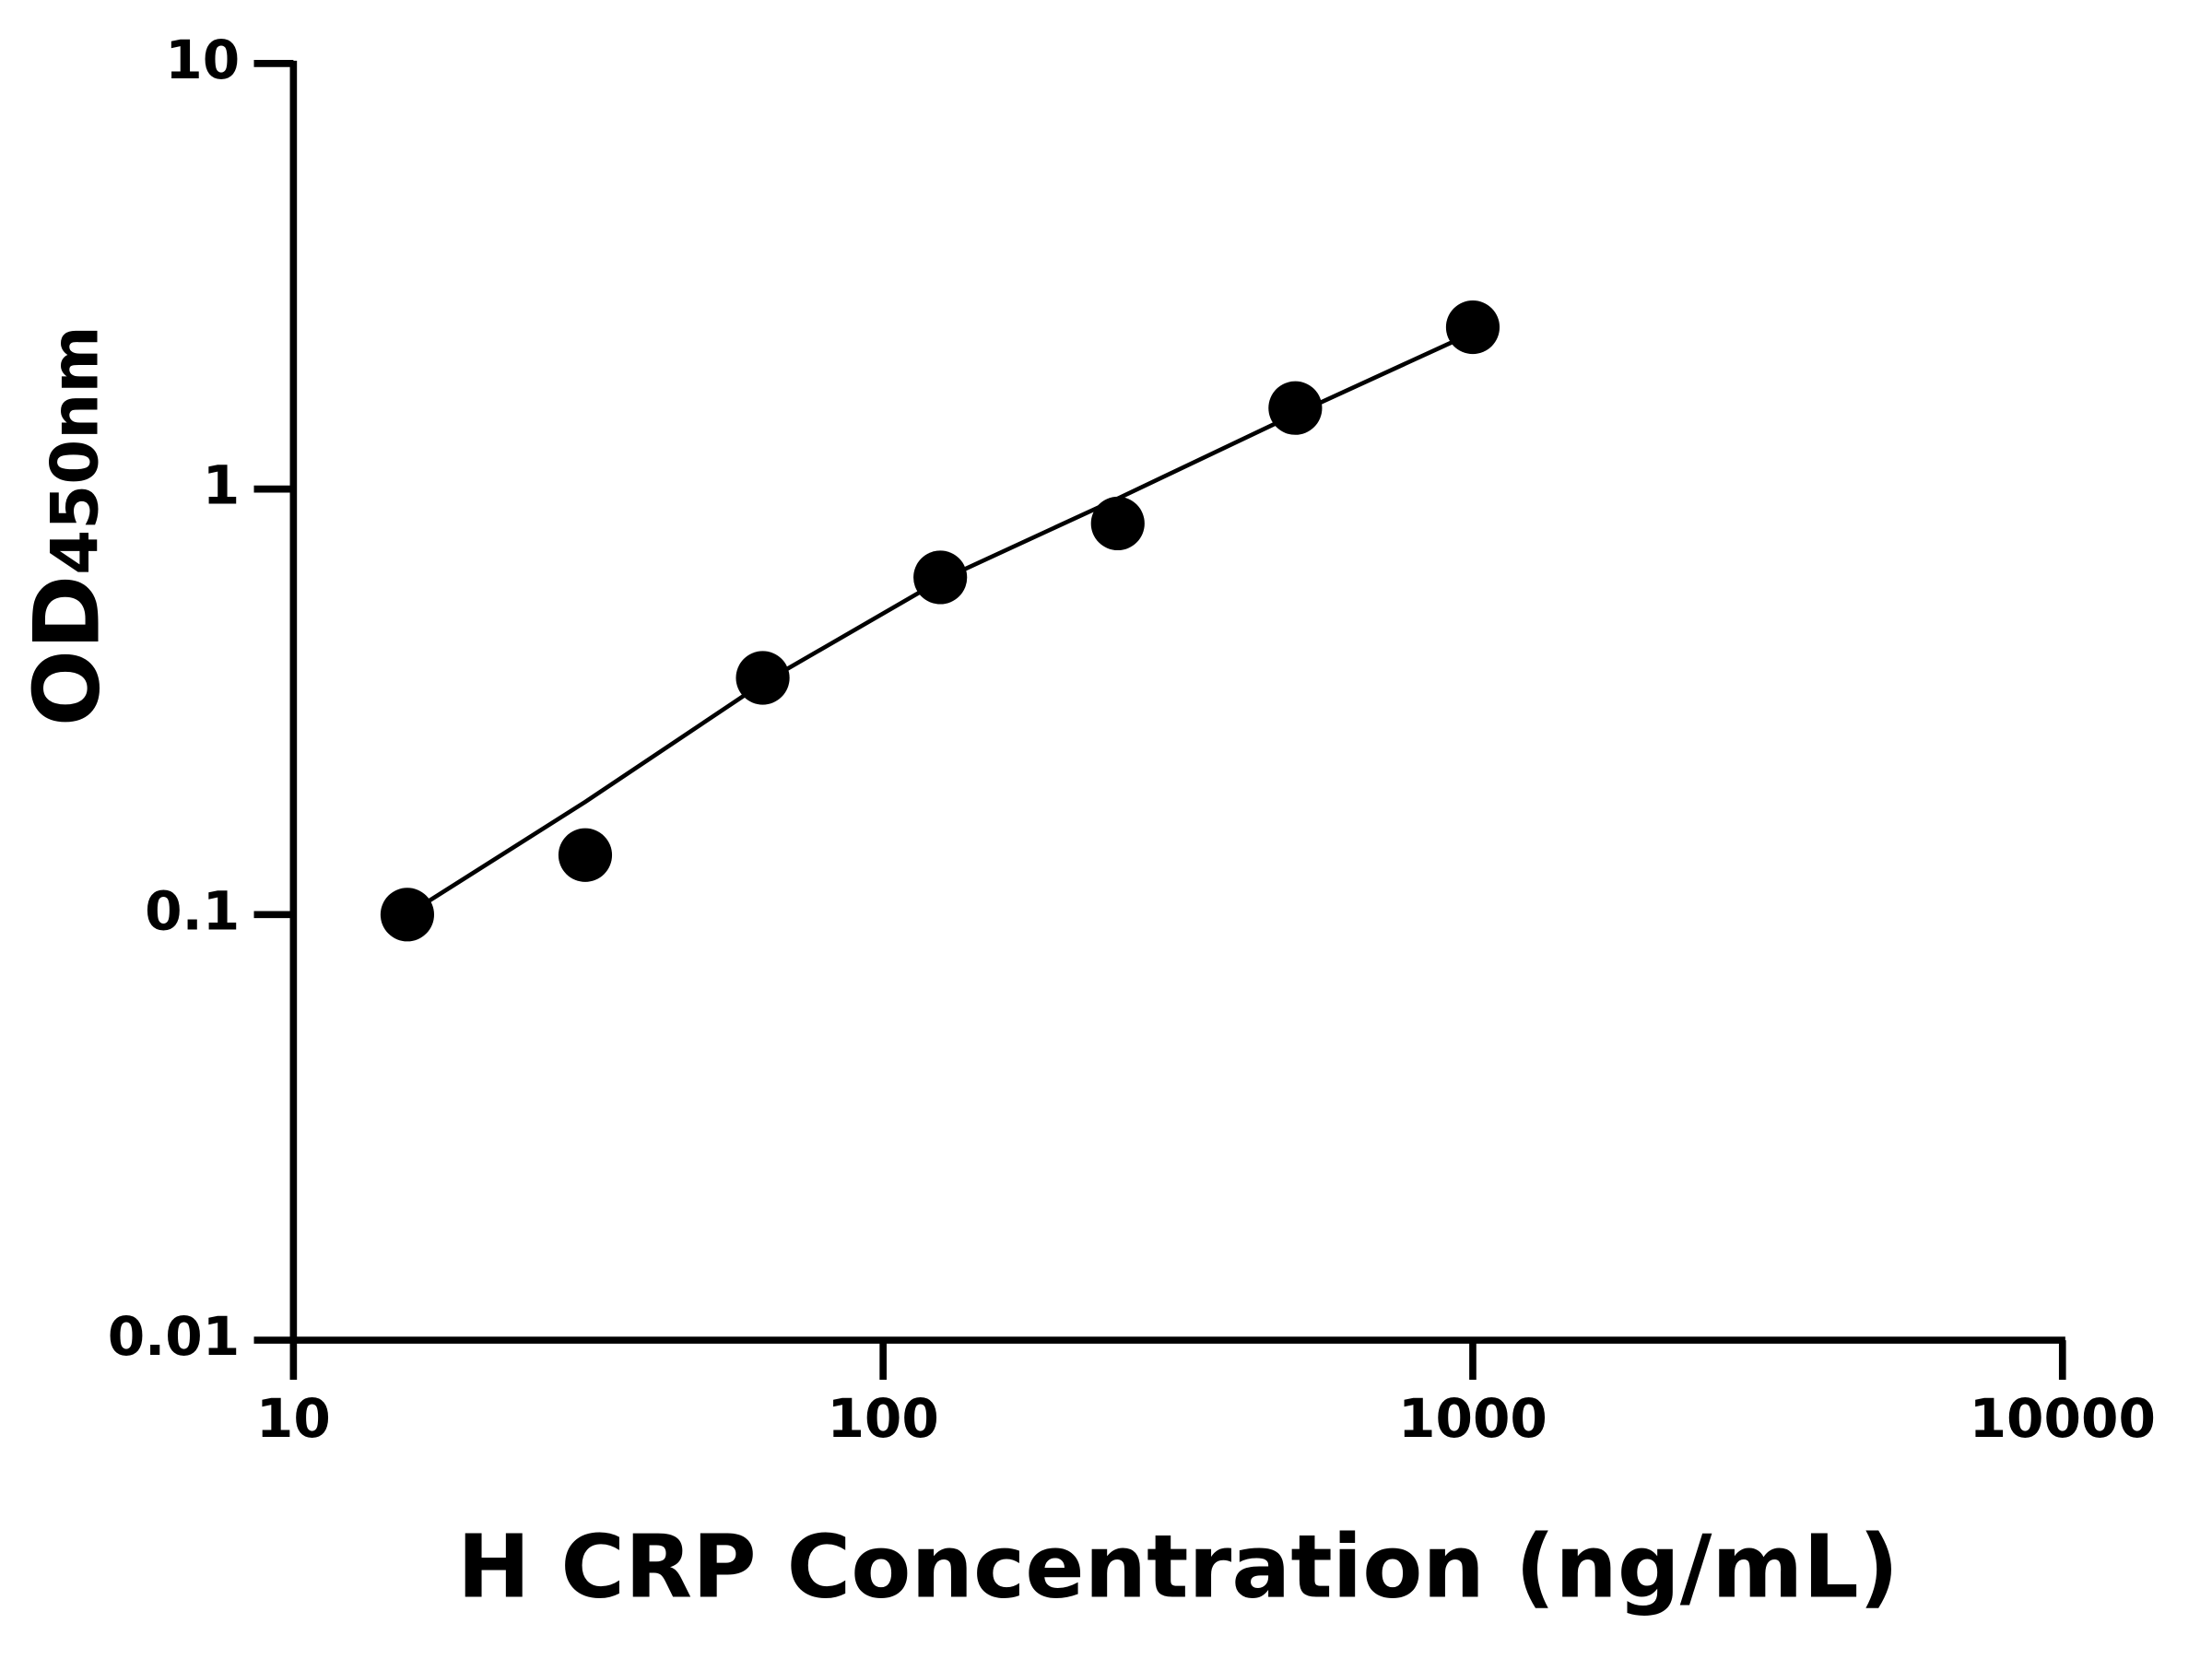  What do you see at coordinates (1178, 1567) in the screenshot?
I see `x-axis-title: H CRP Concentration (ng/mL)` at bounding box center [1178, 1567].